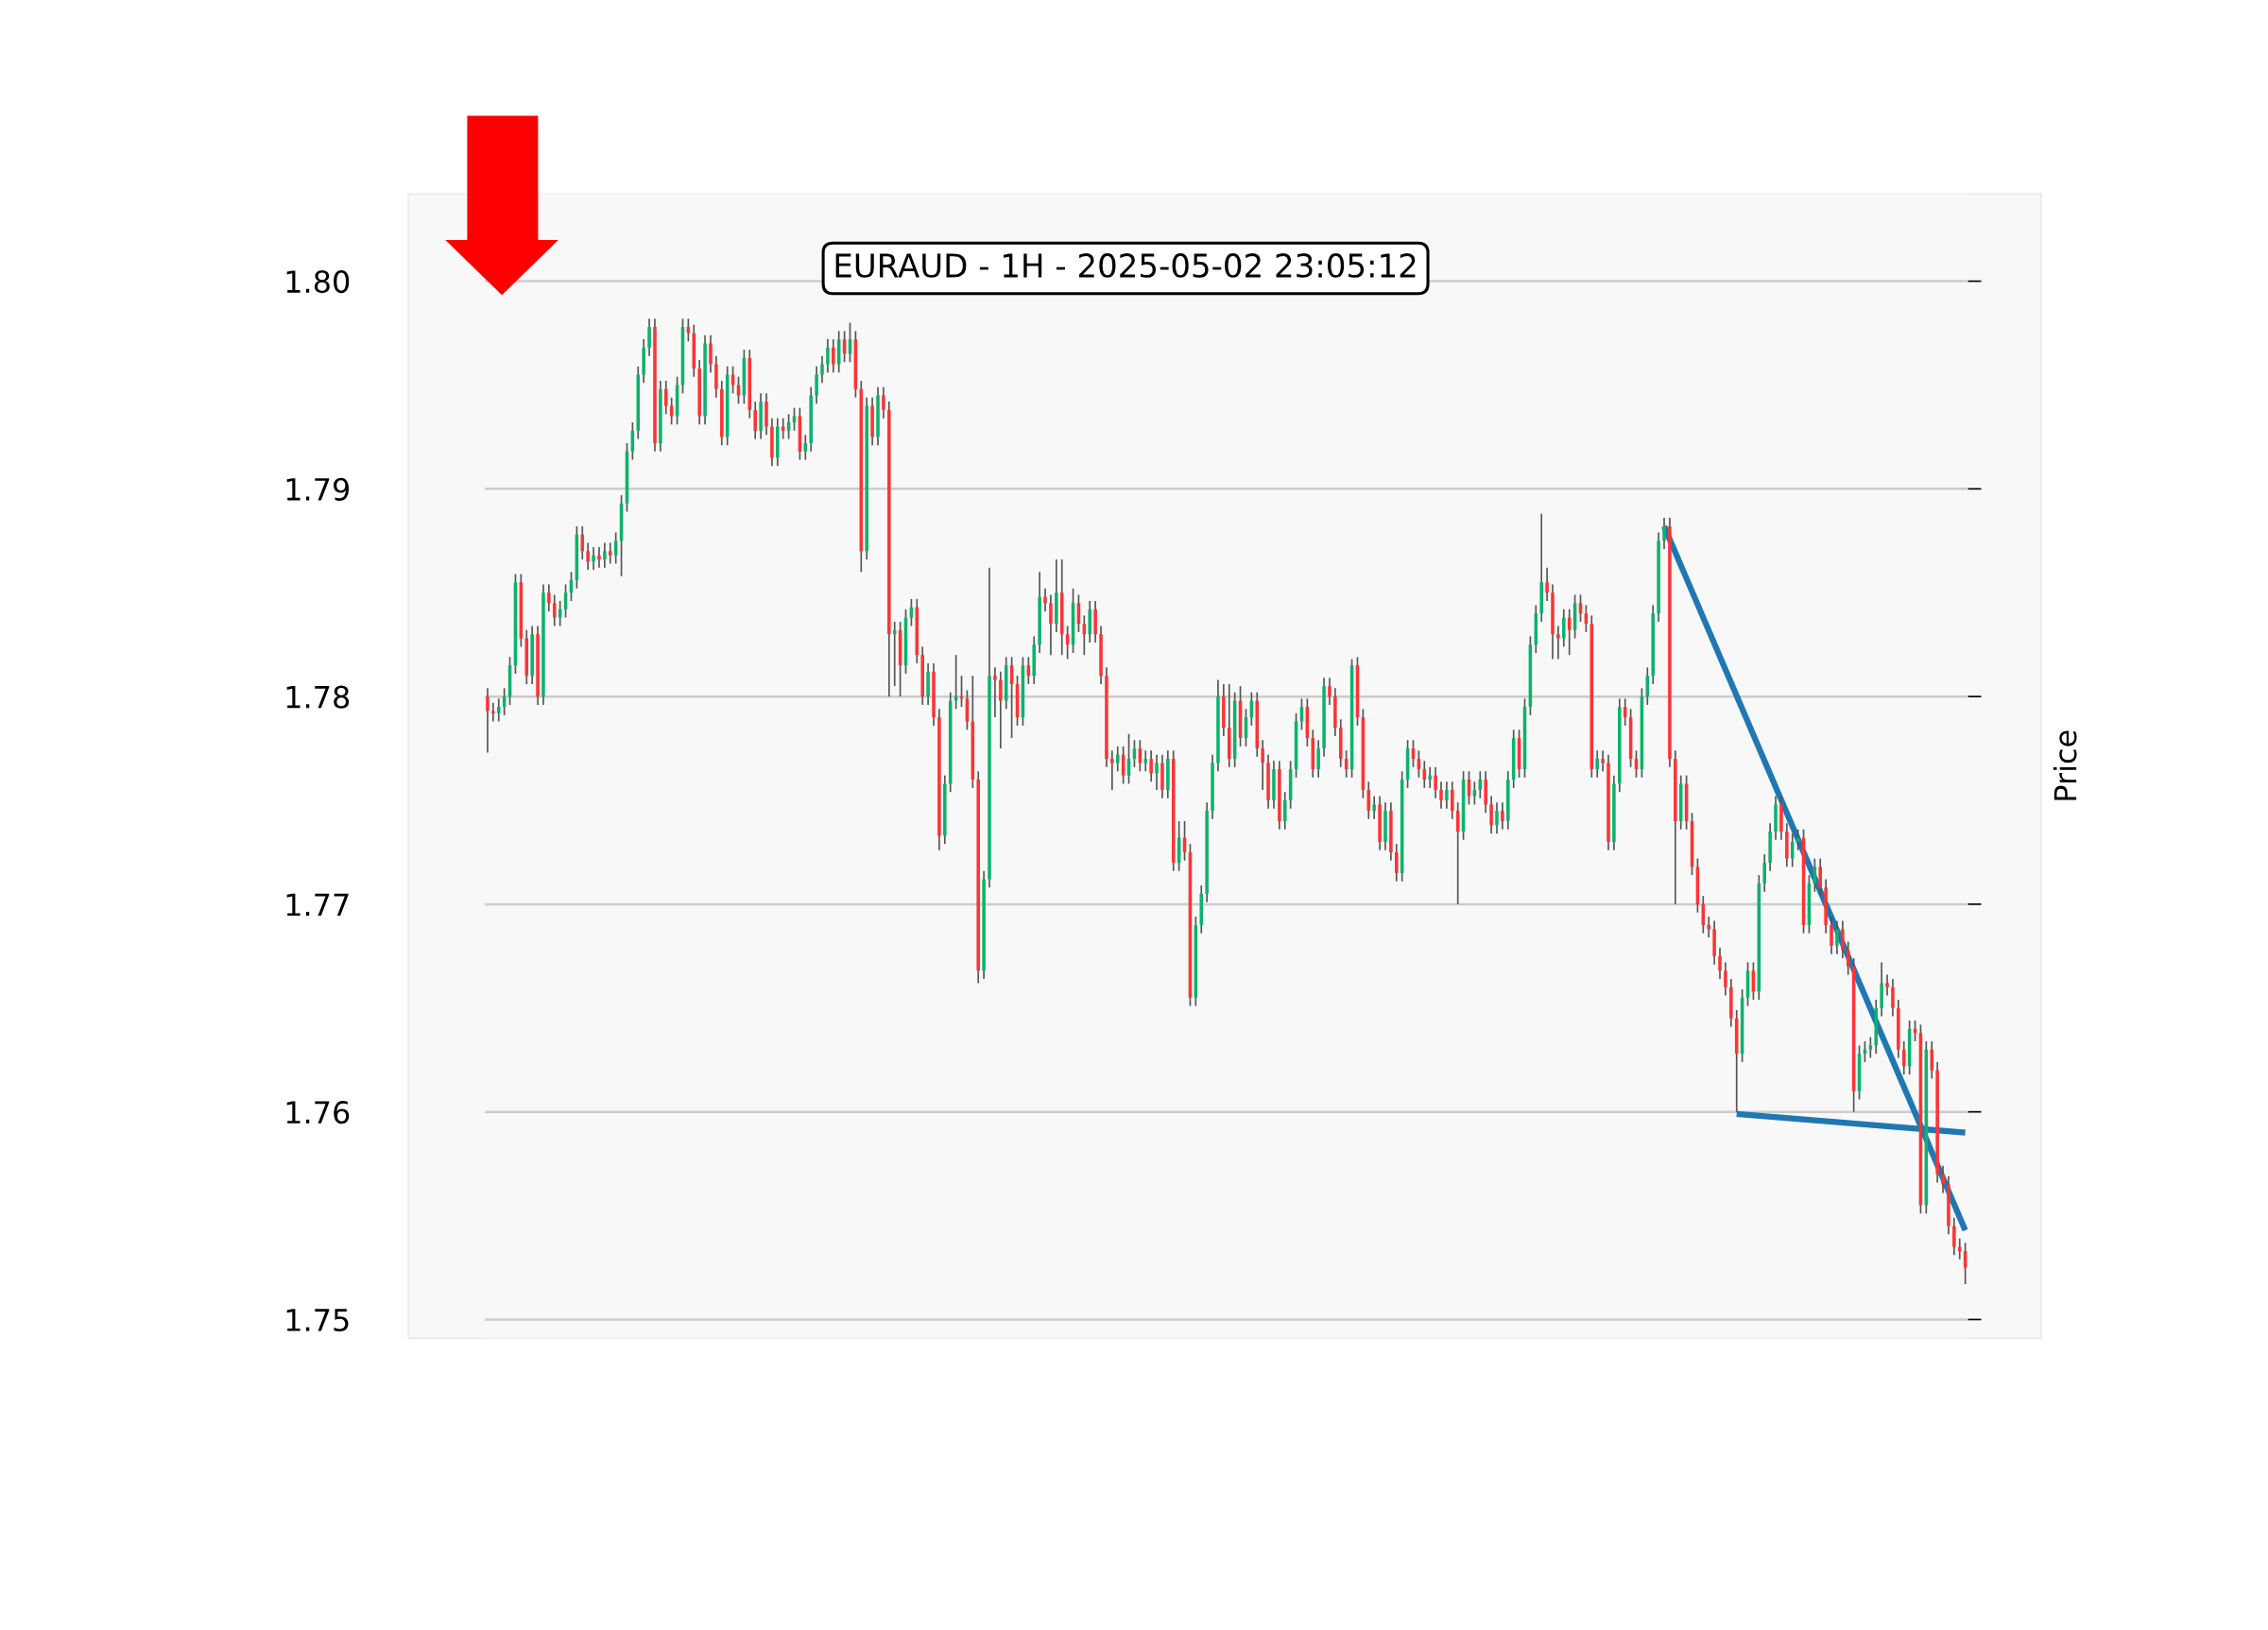  What do you see at coordinates (318, 282) in the screenshot?
I see `y-tick-label: 1.80` at bounding box center [318, 282].